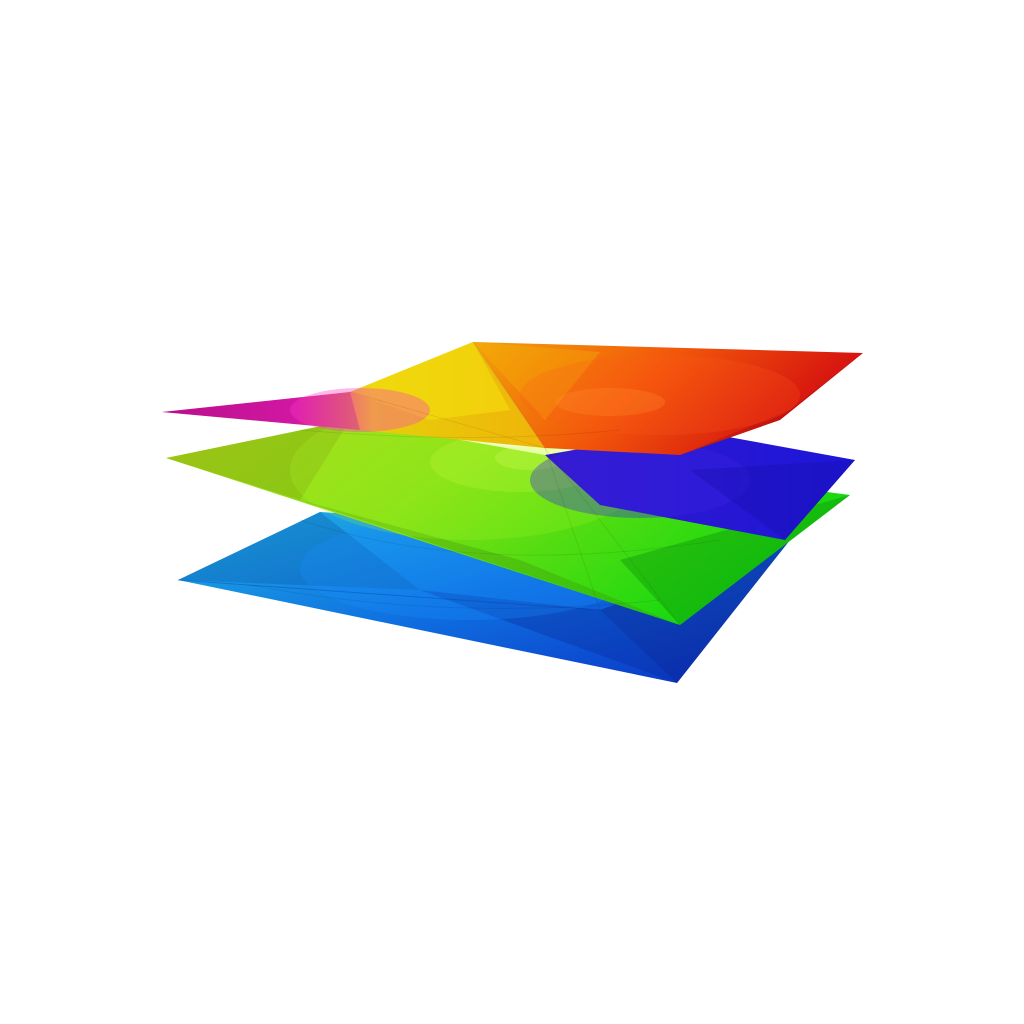  I want to click on sheet-top-right, so click(668, 398).